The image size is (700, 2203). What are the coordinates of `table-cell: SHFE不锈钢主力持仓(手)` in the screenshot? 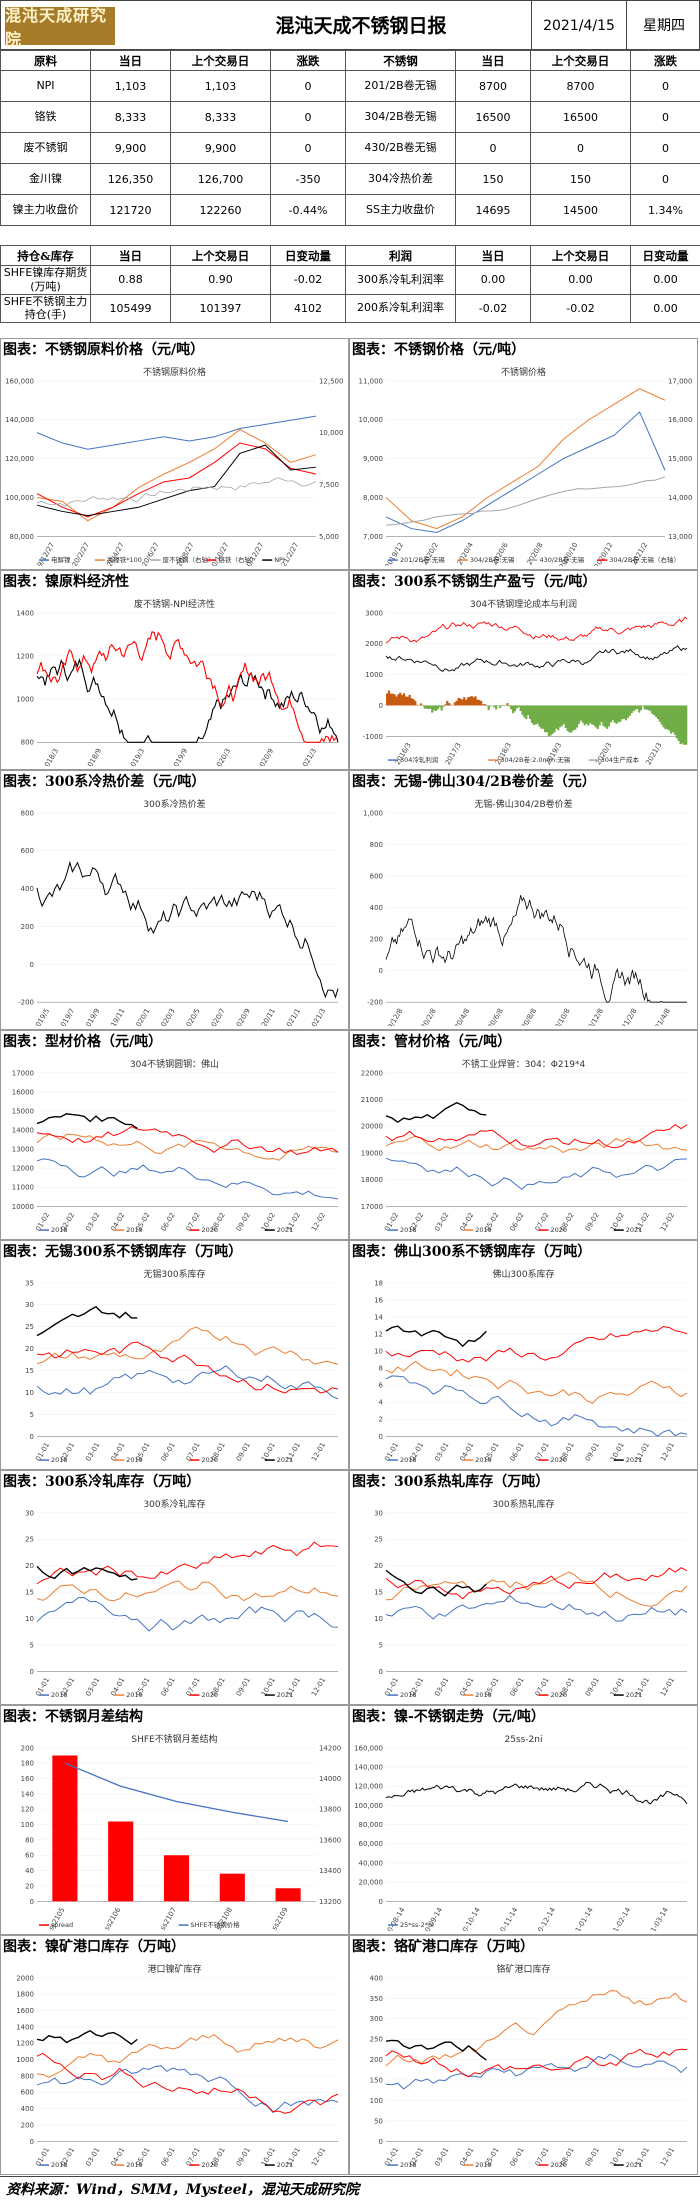 It's located at (46, 308).